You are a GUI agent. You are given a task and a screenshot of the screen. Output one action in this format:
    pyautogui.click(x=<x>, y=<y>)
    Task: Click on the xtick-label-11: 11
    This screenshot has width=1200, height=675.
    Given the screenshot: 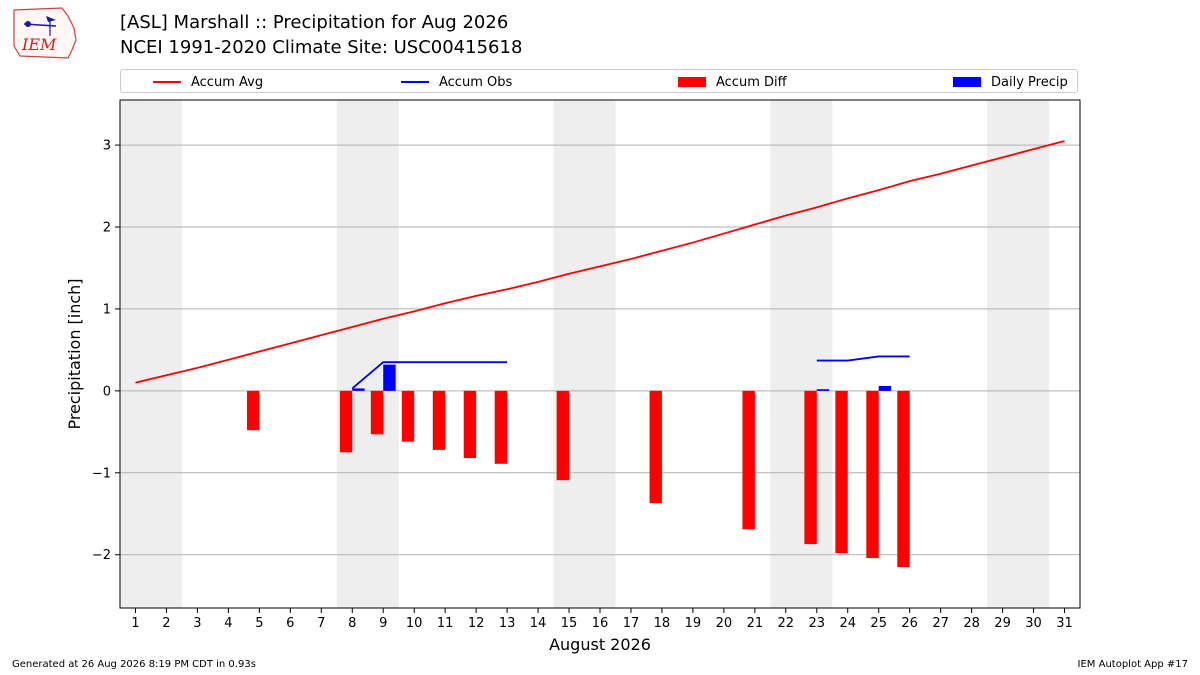 What is the action you would take?
    pyautogui.click(x=445, y=623)
    